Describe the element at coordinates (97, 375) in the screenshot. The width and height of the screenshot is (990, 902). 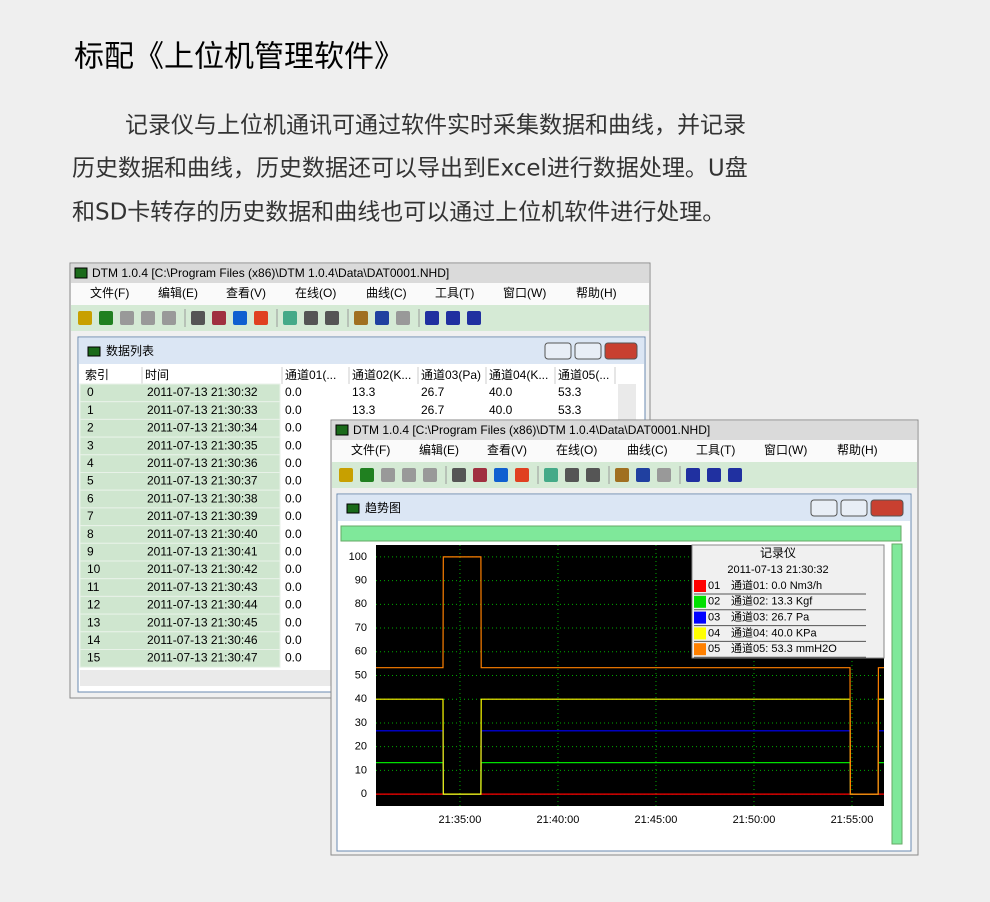
I see `column-header: 索引` at that location.